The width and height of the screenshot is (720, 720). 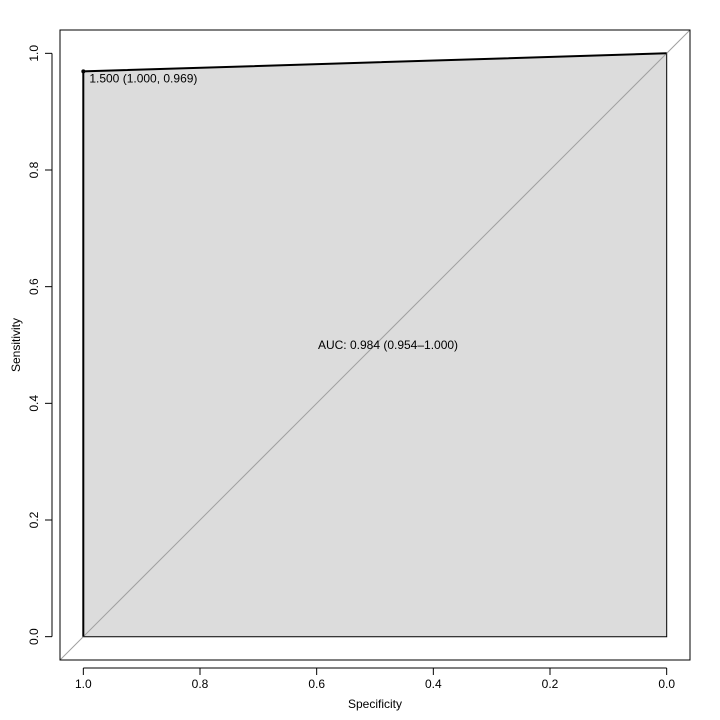 What do you see at coordinates (34, 286) in the screenshot?
I see `y-tick-label: 0.6` at bounding box center [34, 286].